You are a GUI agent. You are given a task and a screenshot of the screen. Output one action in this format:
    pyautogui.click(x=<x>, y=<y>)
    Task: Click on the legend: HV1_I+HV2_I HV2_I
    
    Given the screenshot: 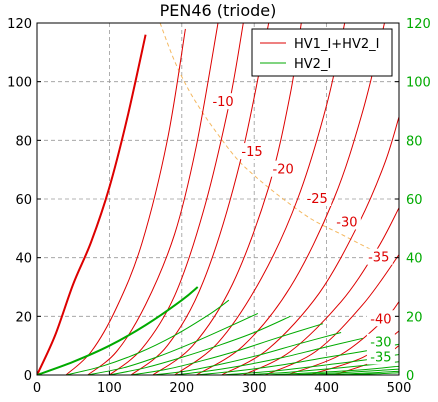 What is the action you would take?
    pyautogui.click(x=322, y=52)
    